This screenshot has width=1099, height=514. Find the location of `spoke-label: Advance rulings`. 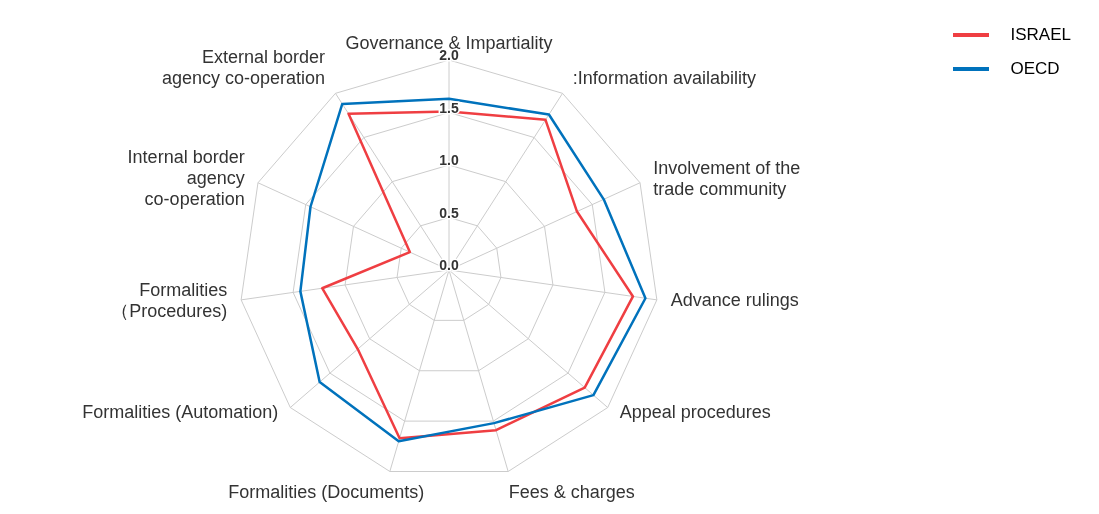

spoke-label: Advance rulings is located at coordinates (734, 299).